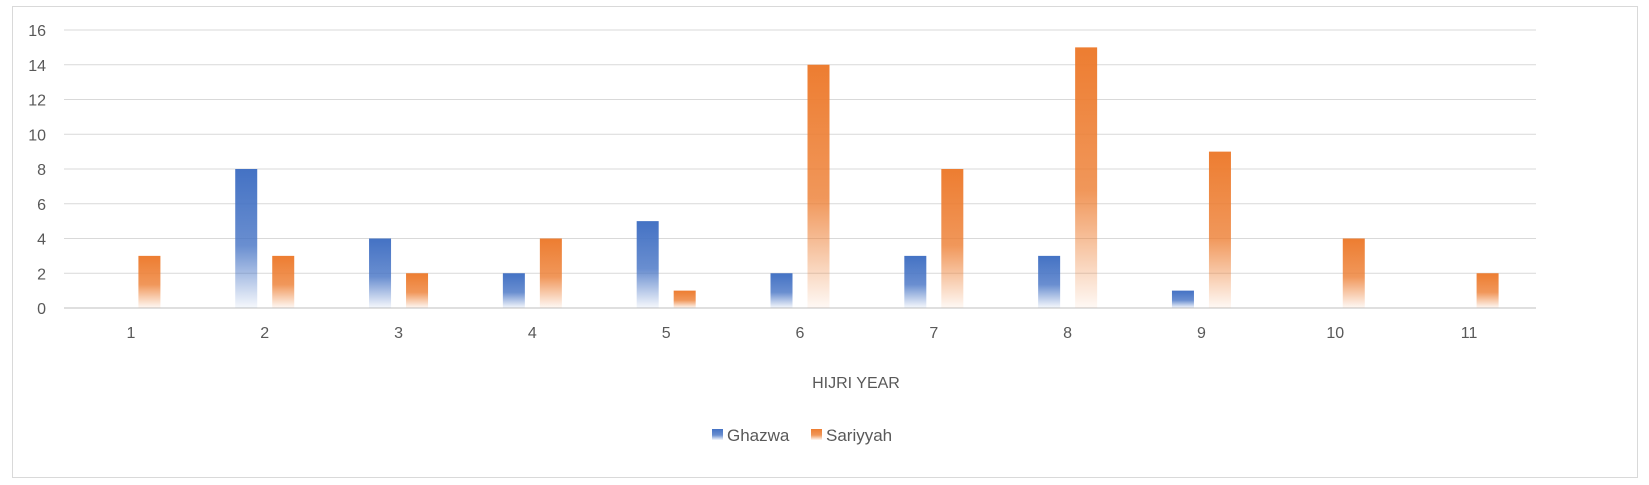  What do you see at coordinates (398, 333) in the screenshot?
I see `x-tick-label: 3` at bounding box center [398, 333].